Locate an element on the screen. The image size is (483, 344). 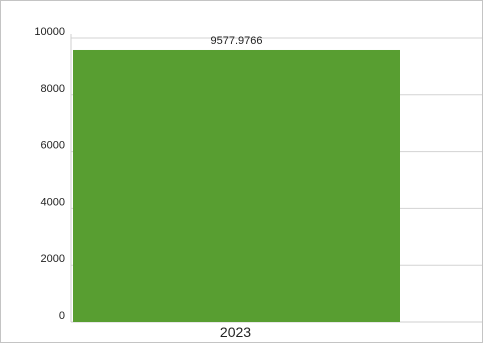
y-tick-label: 0 is located at coordinates (62, 316).